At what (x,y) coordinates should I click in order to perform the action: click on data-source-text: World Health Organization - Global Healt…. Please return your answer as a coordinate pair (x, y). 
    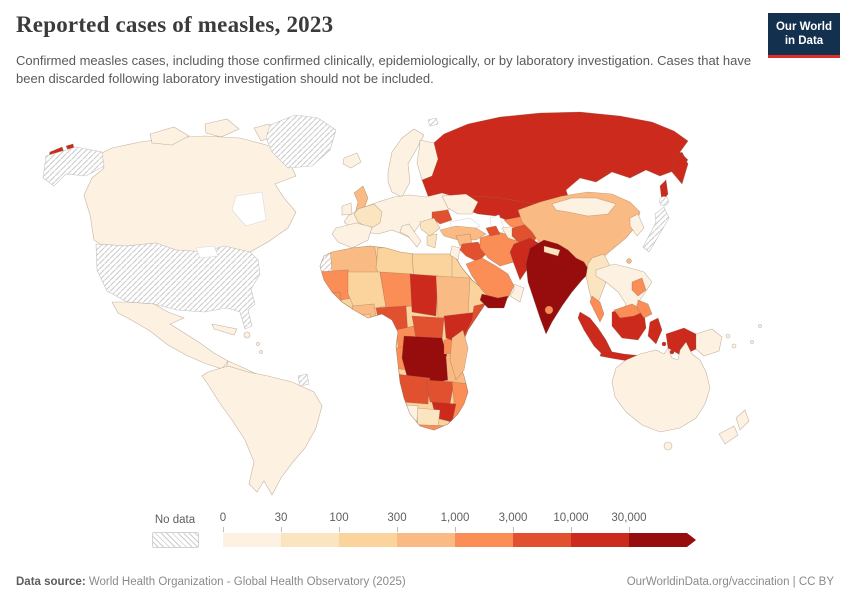
    Looking at the image, I should click on (245, 582).